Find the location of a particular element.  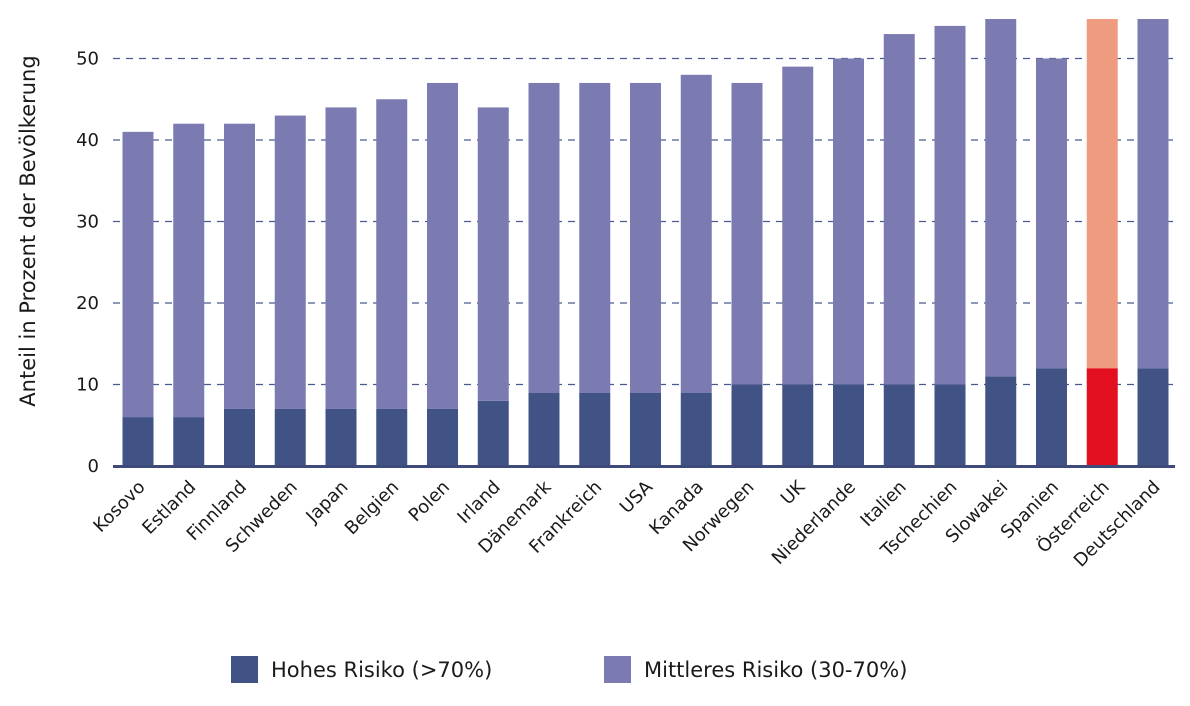

y-tick-label: 50 is located at coordinates (87, 59).